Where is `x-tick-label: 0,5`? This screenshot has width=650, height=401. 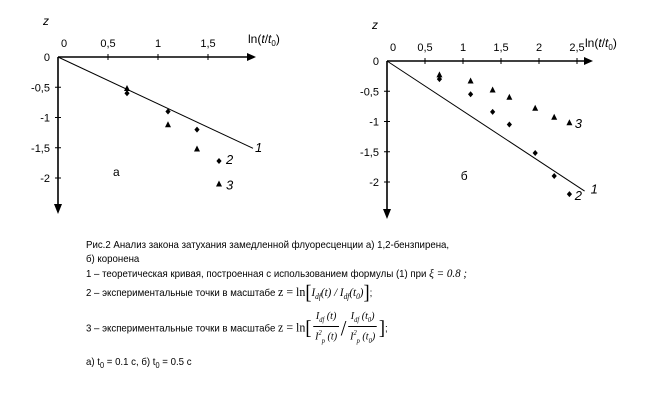
x-tick-label: 0,5 is located at coordinates (107, 44).